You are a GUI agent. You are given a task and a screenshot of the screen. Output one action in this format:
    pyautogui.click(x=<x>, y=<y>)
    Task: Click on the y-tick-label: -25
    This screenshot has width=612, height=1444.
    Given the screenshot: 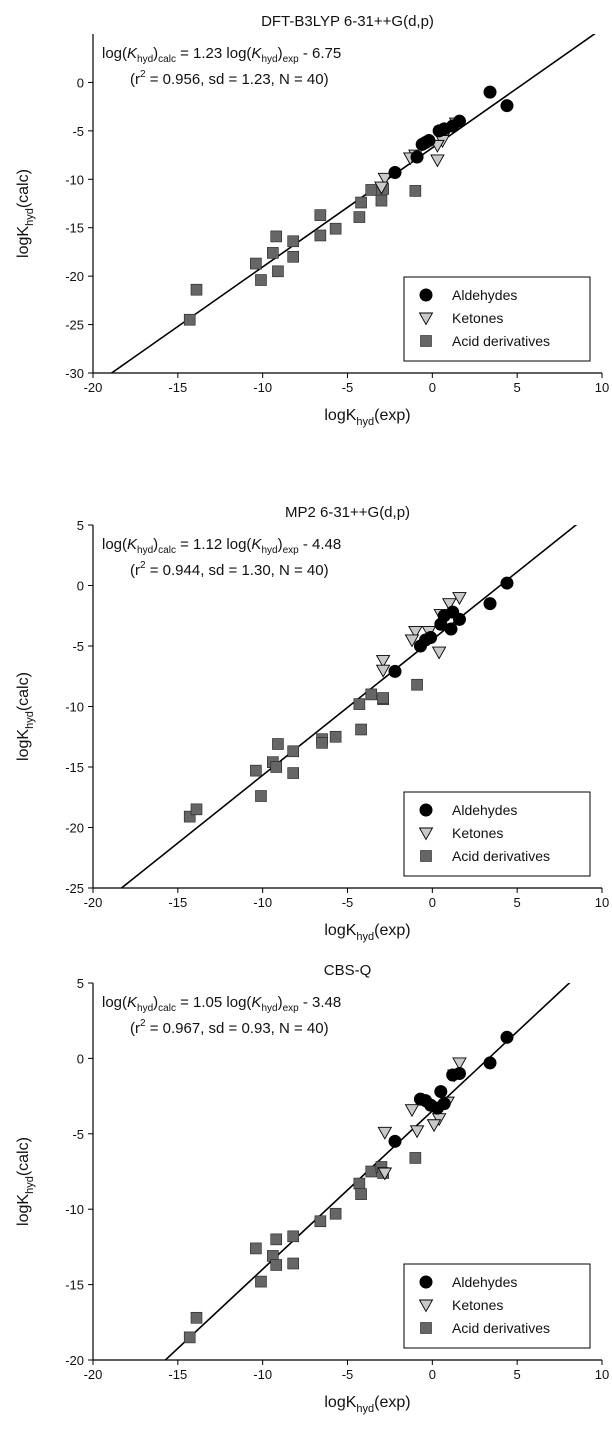 What is the action you would take?
    pyautogui.click(x=74, y=888)
    